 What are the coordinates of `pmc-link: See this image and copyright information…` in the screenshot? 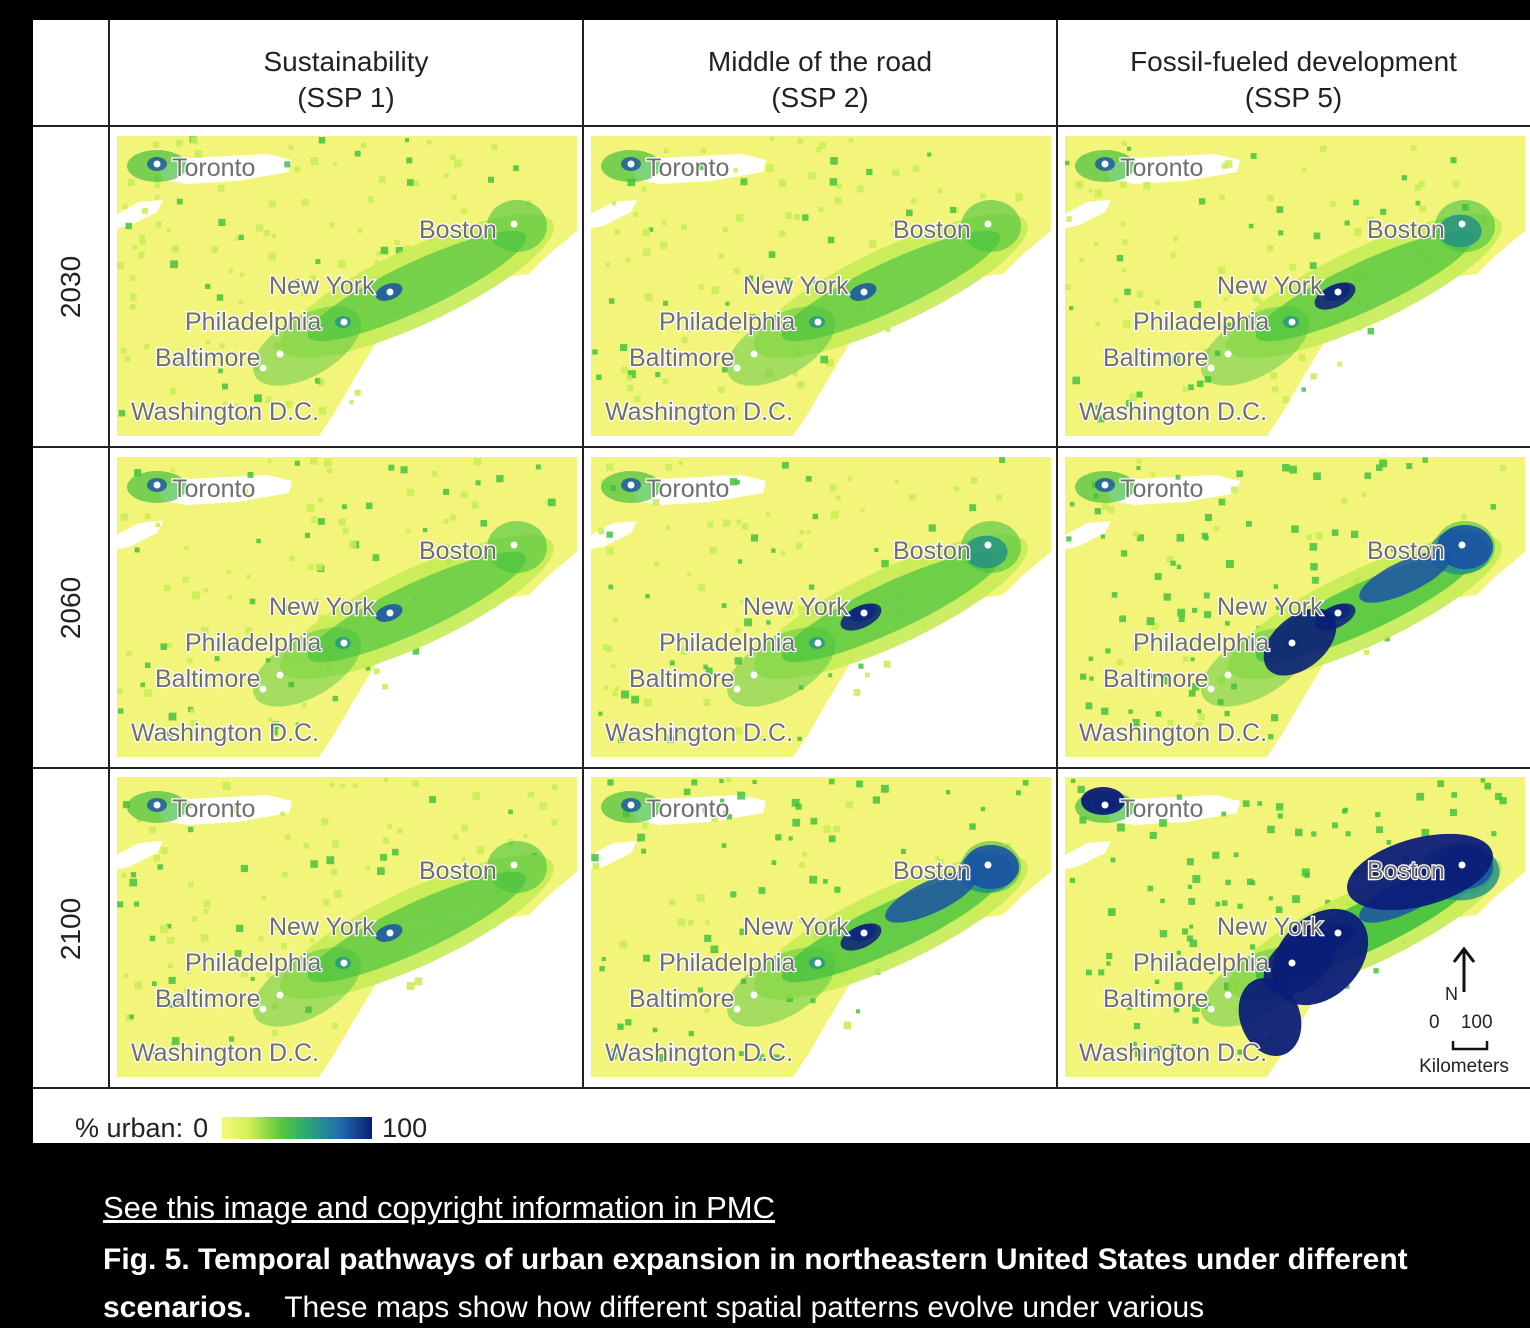 It's located at (439, 1207).